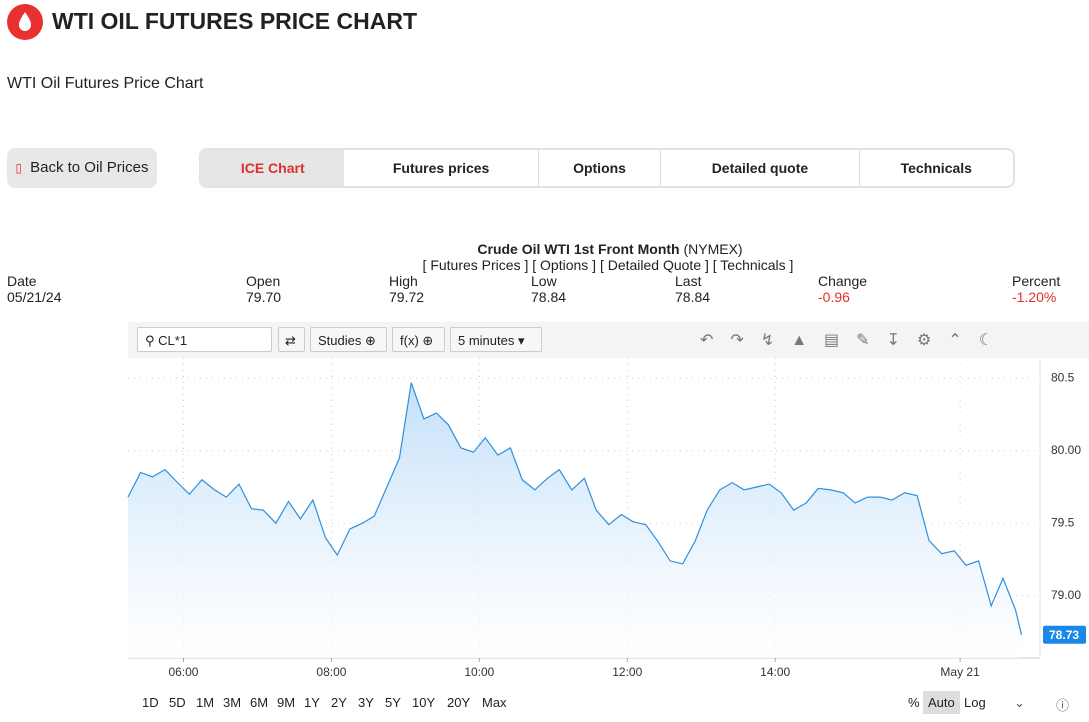  Describe the element at coordinates (486, 340) in the screenshot. I see `interval: 5 minutes` at that location.